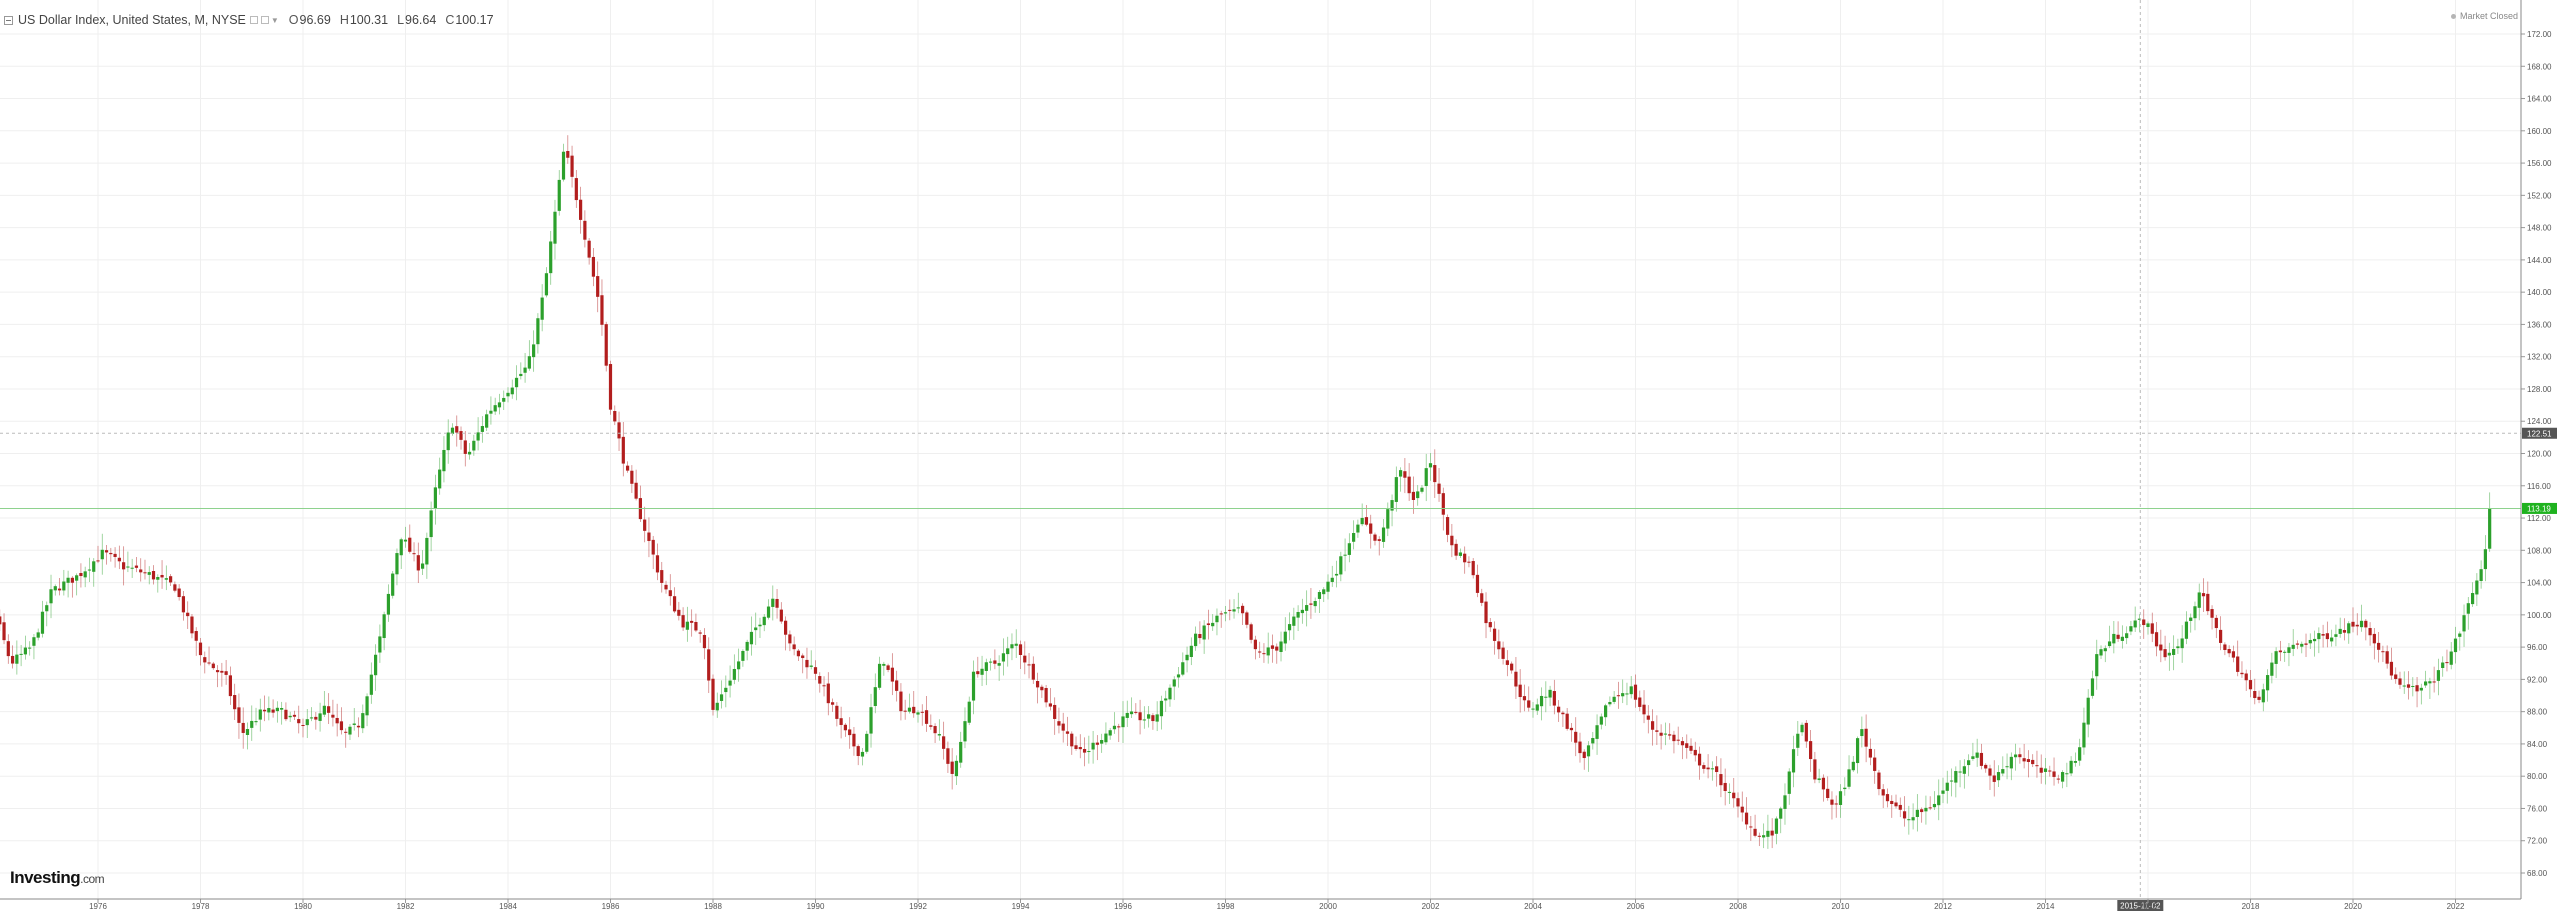 The height and width of the screenshot is (914, 2560). What do you see at coordinates (2537, 873) in the screenshot?
I see `y-tick-label: 68.00` at bounding box center [2537, 873].